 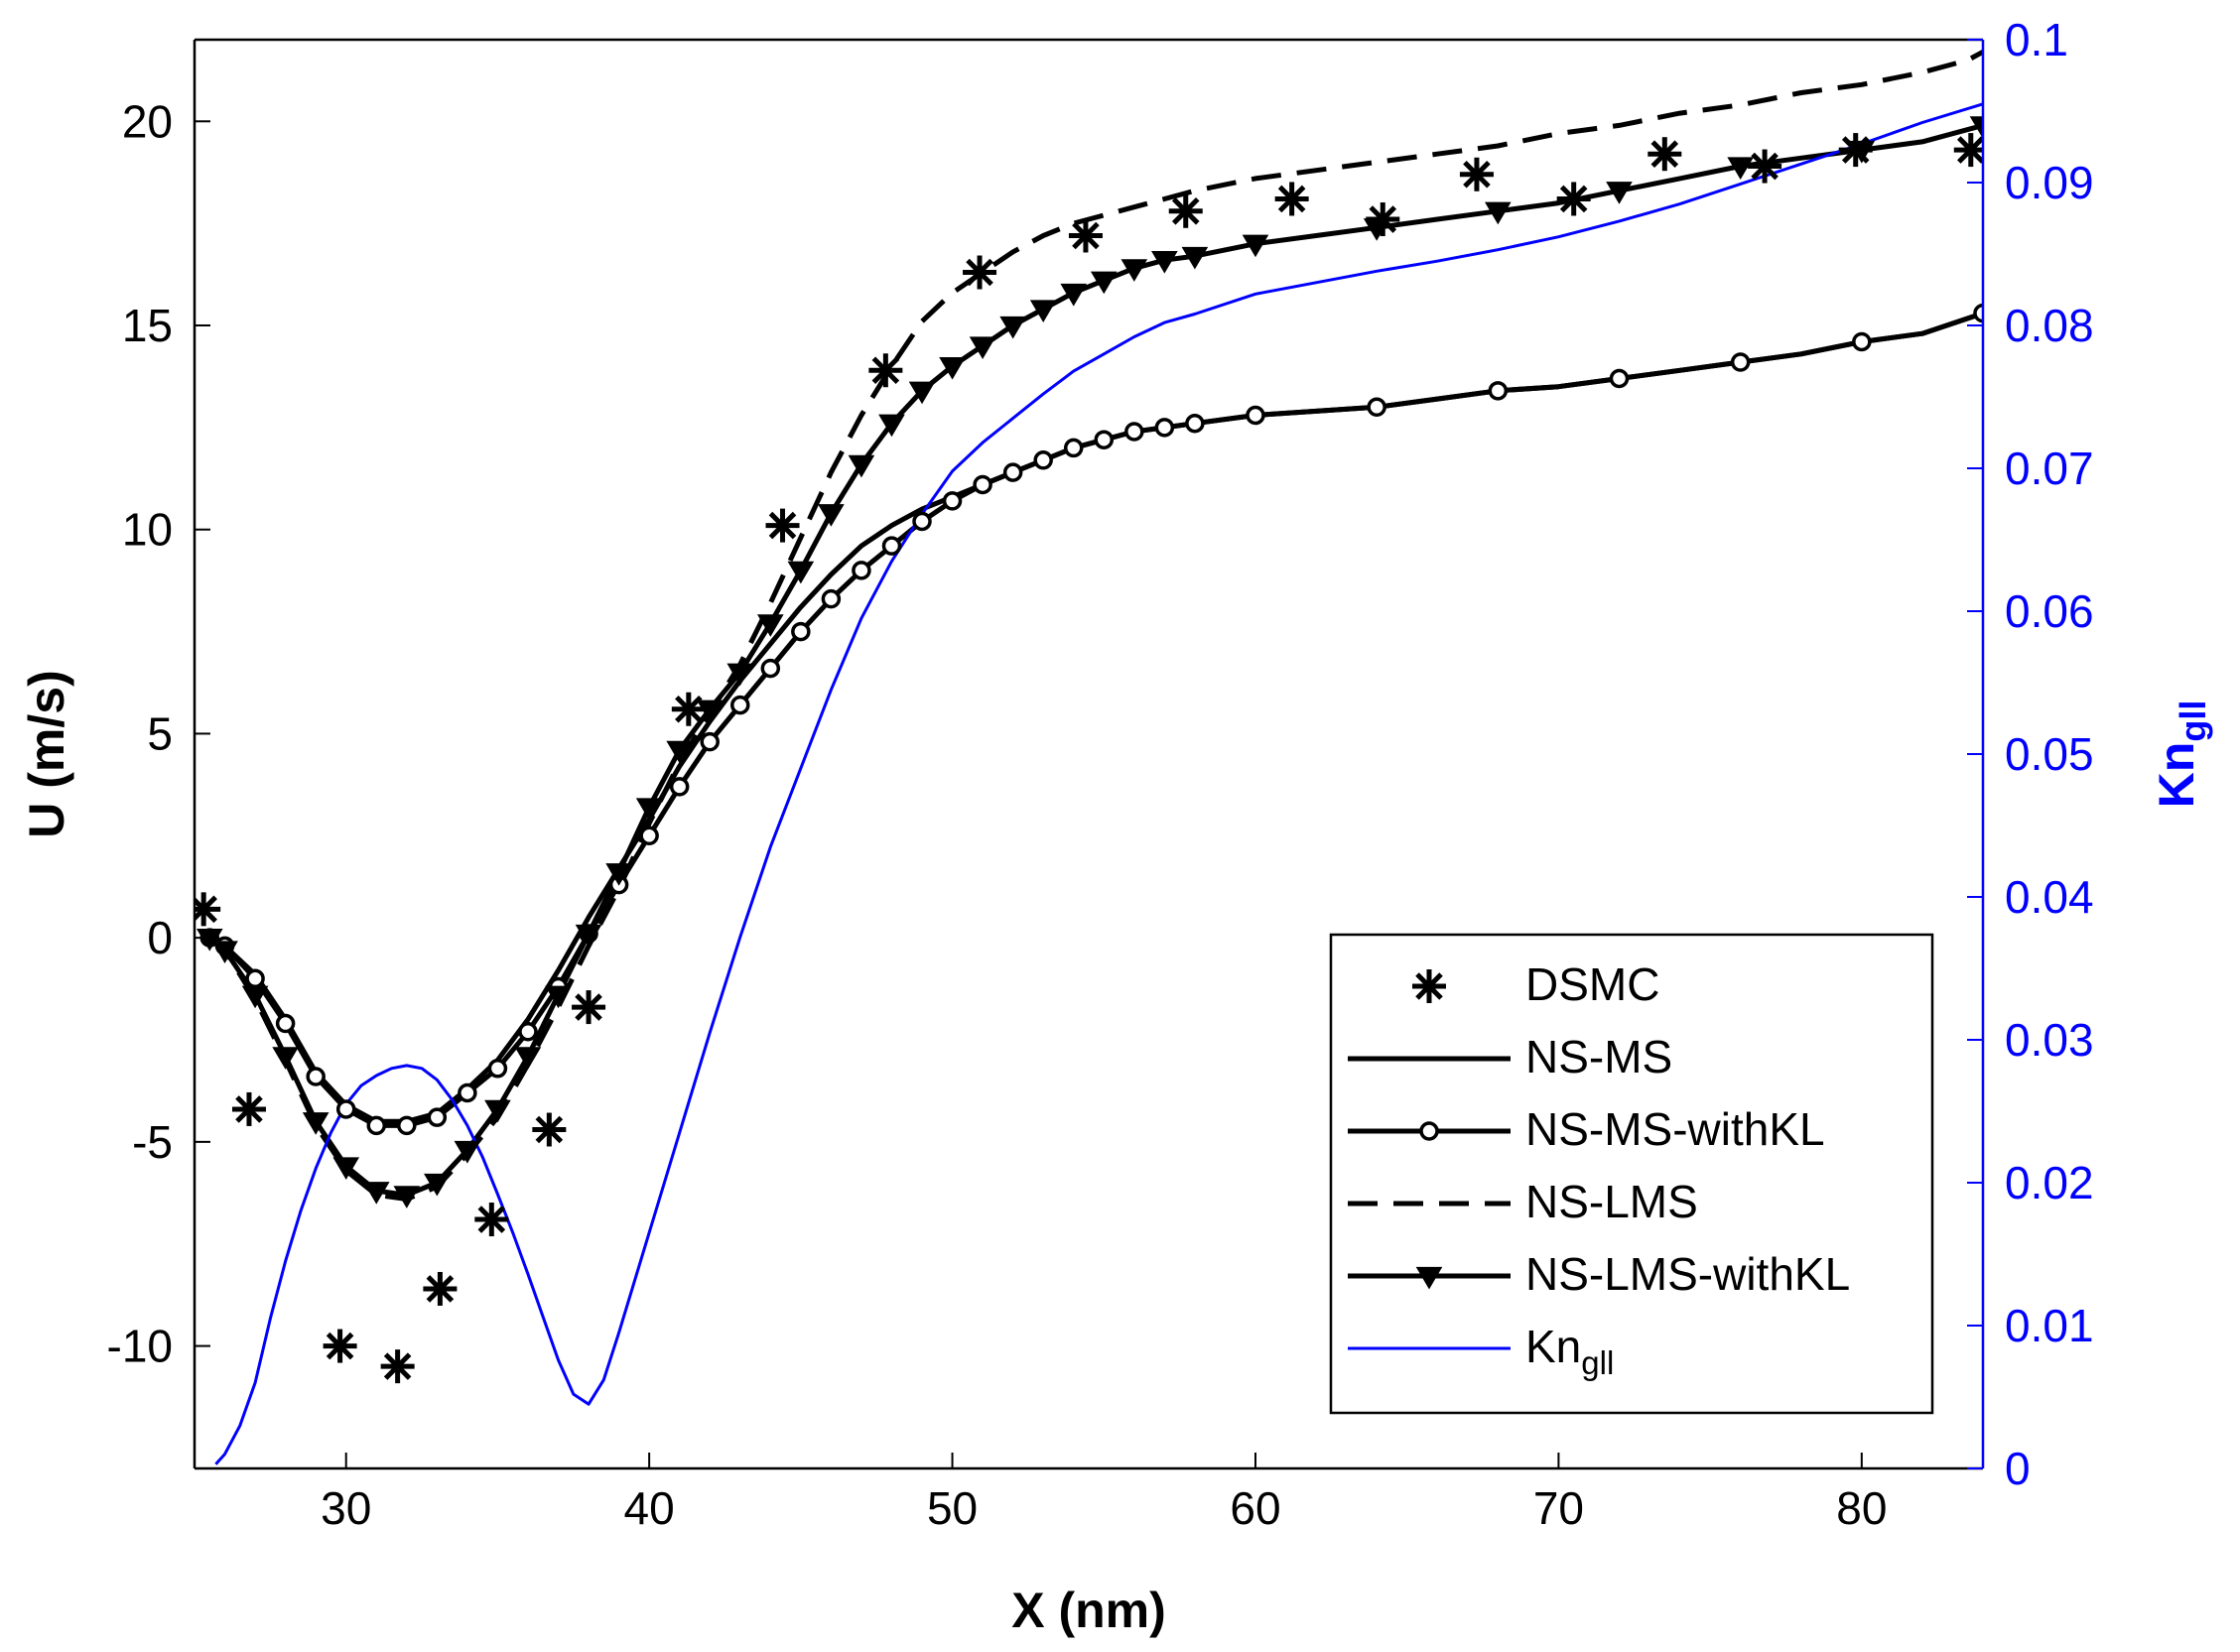 What do you see at coordinates (1861, 1508) in the screenshot?
I see `x-tick-label: 80` at bounding box center [1861, 1508].